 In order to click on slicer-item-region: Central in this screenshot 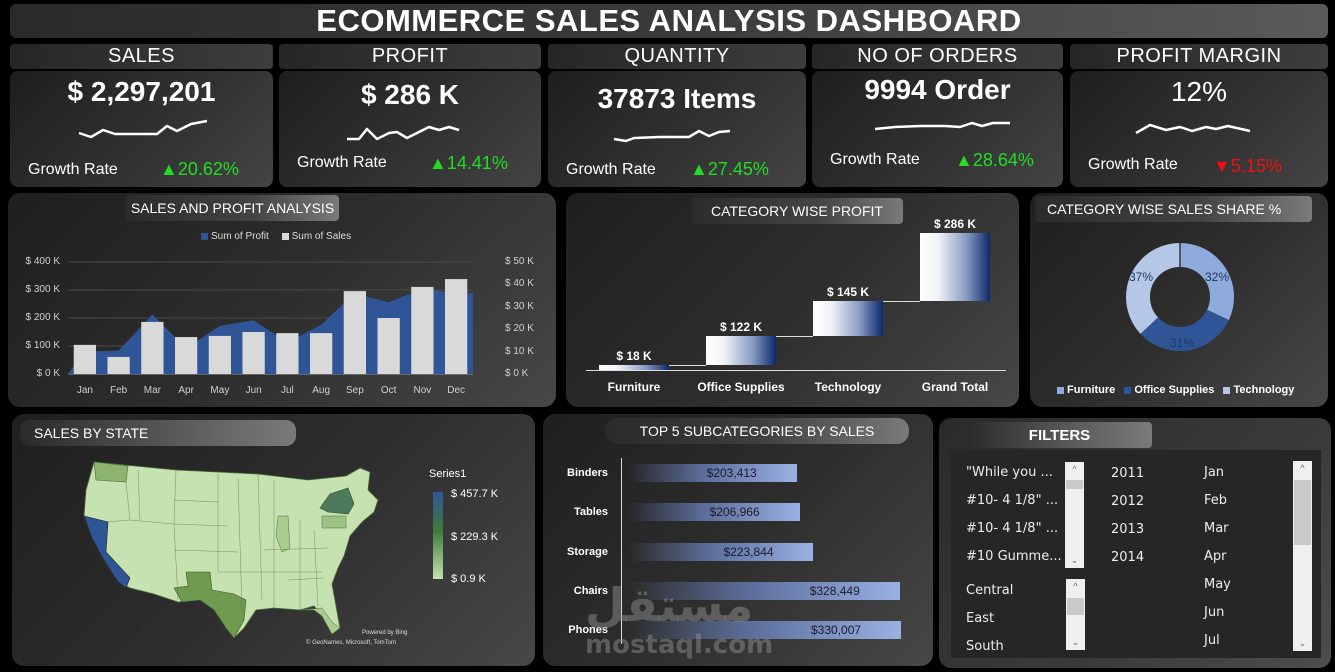, I will do `click(990, 590)`.